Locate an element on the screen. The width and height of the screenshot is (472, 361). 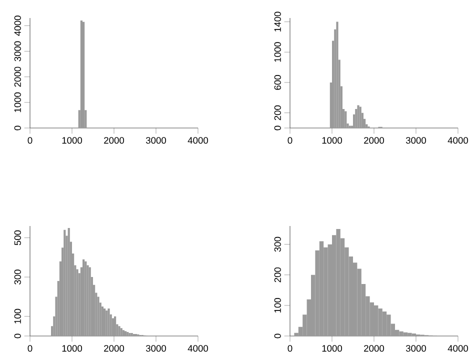
y-tick-label: 3000 is located at coordinates (17, 51).